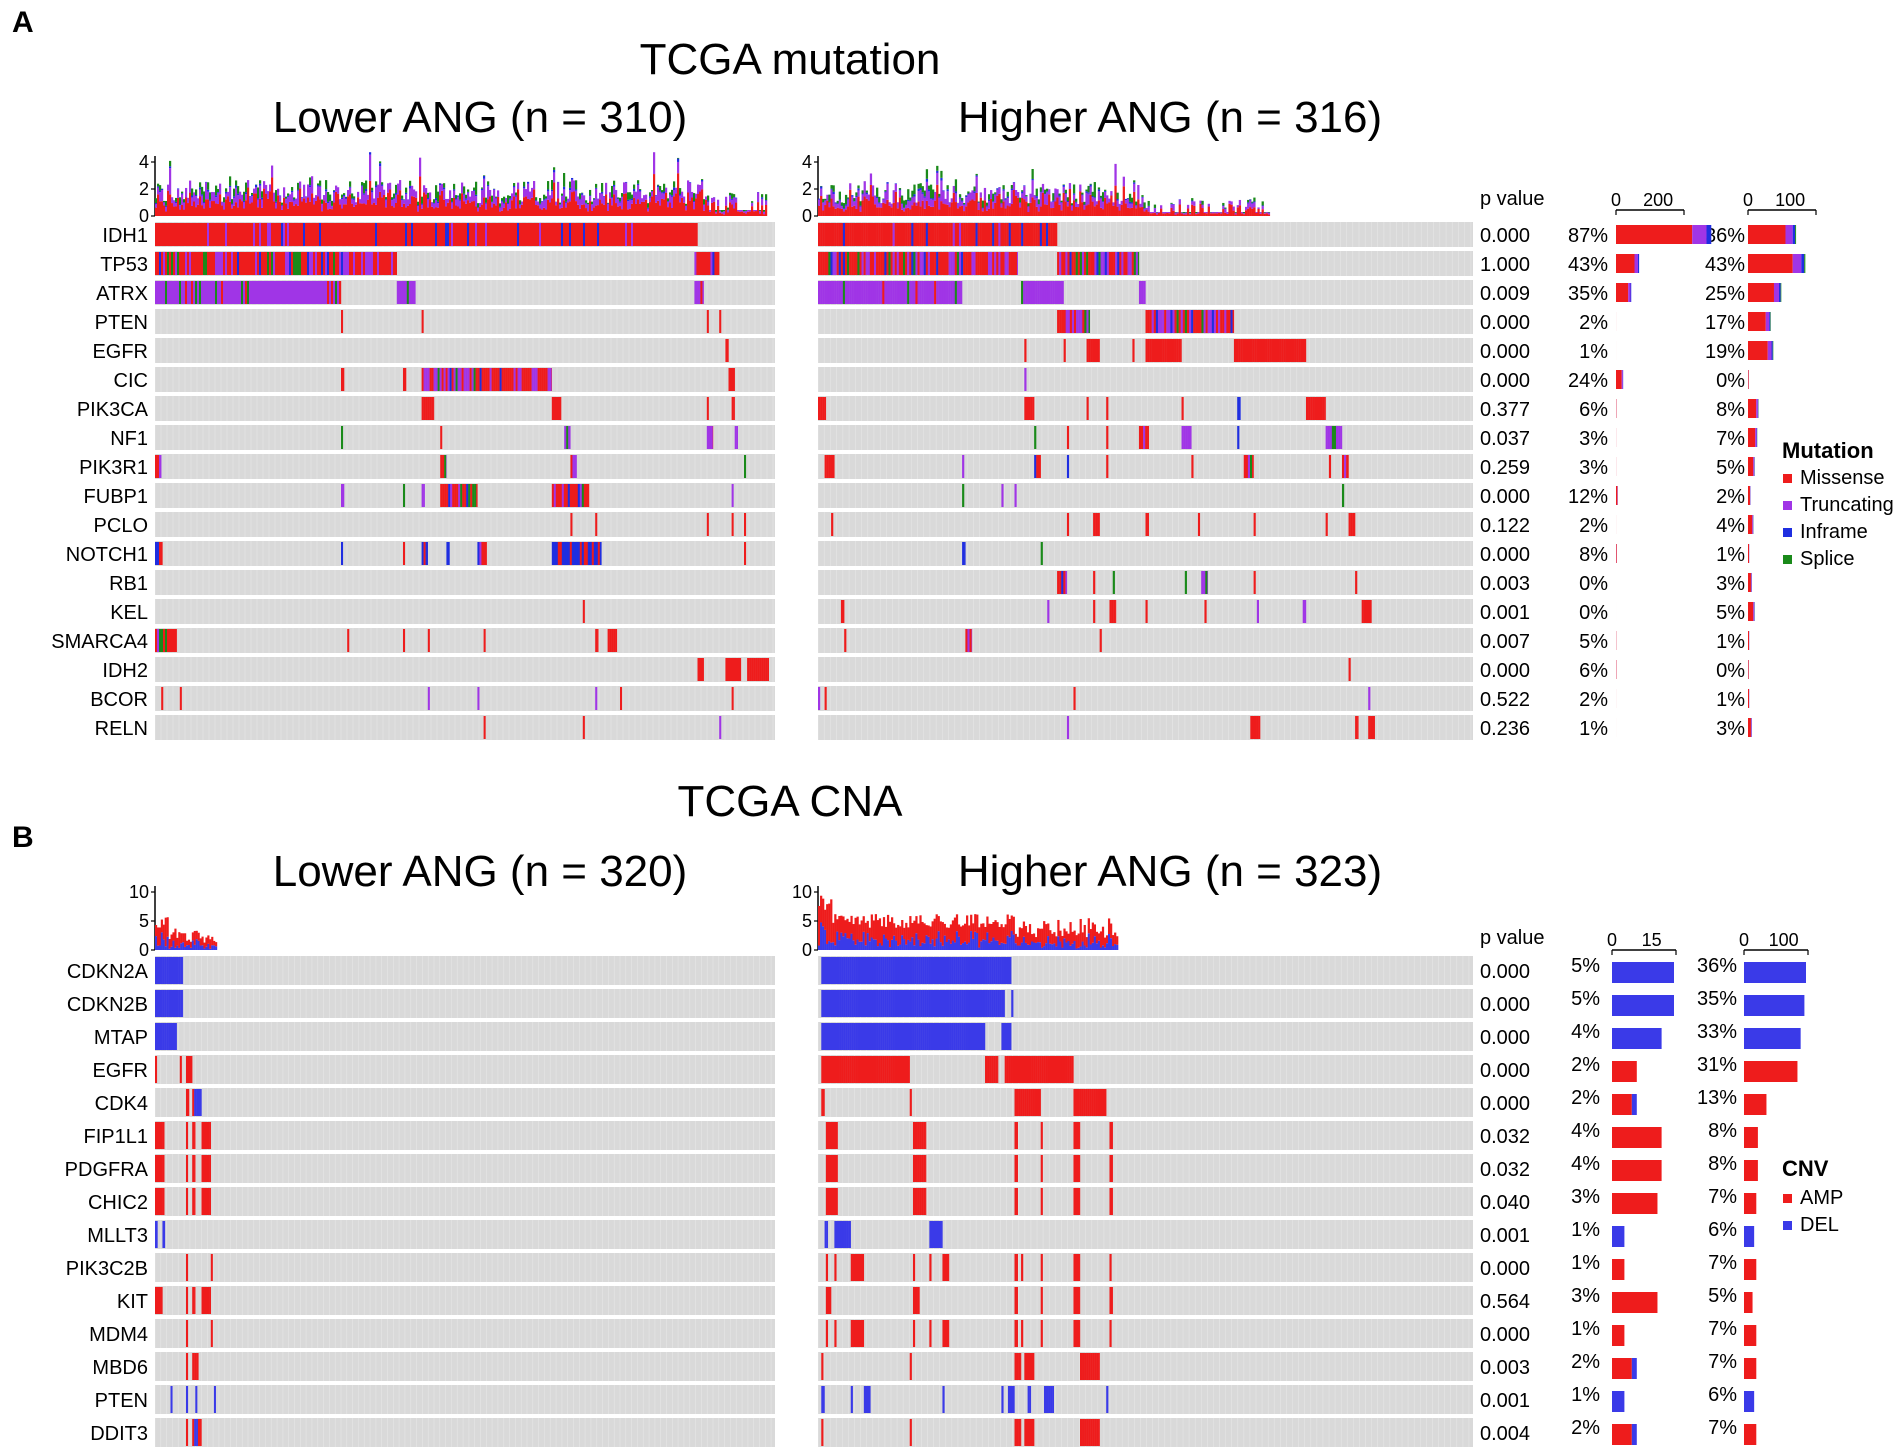  I want to click on gene-label: IDH1, so click(125, 236).